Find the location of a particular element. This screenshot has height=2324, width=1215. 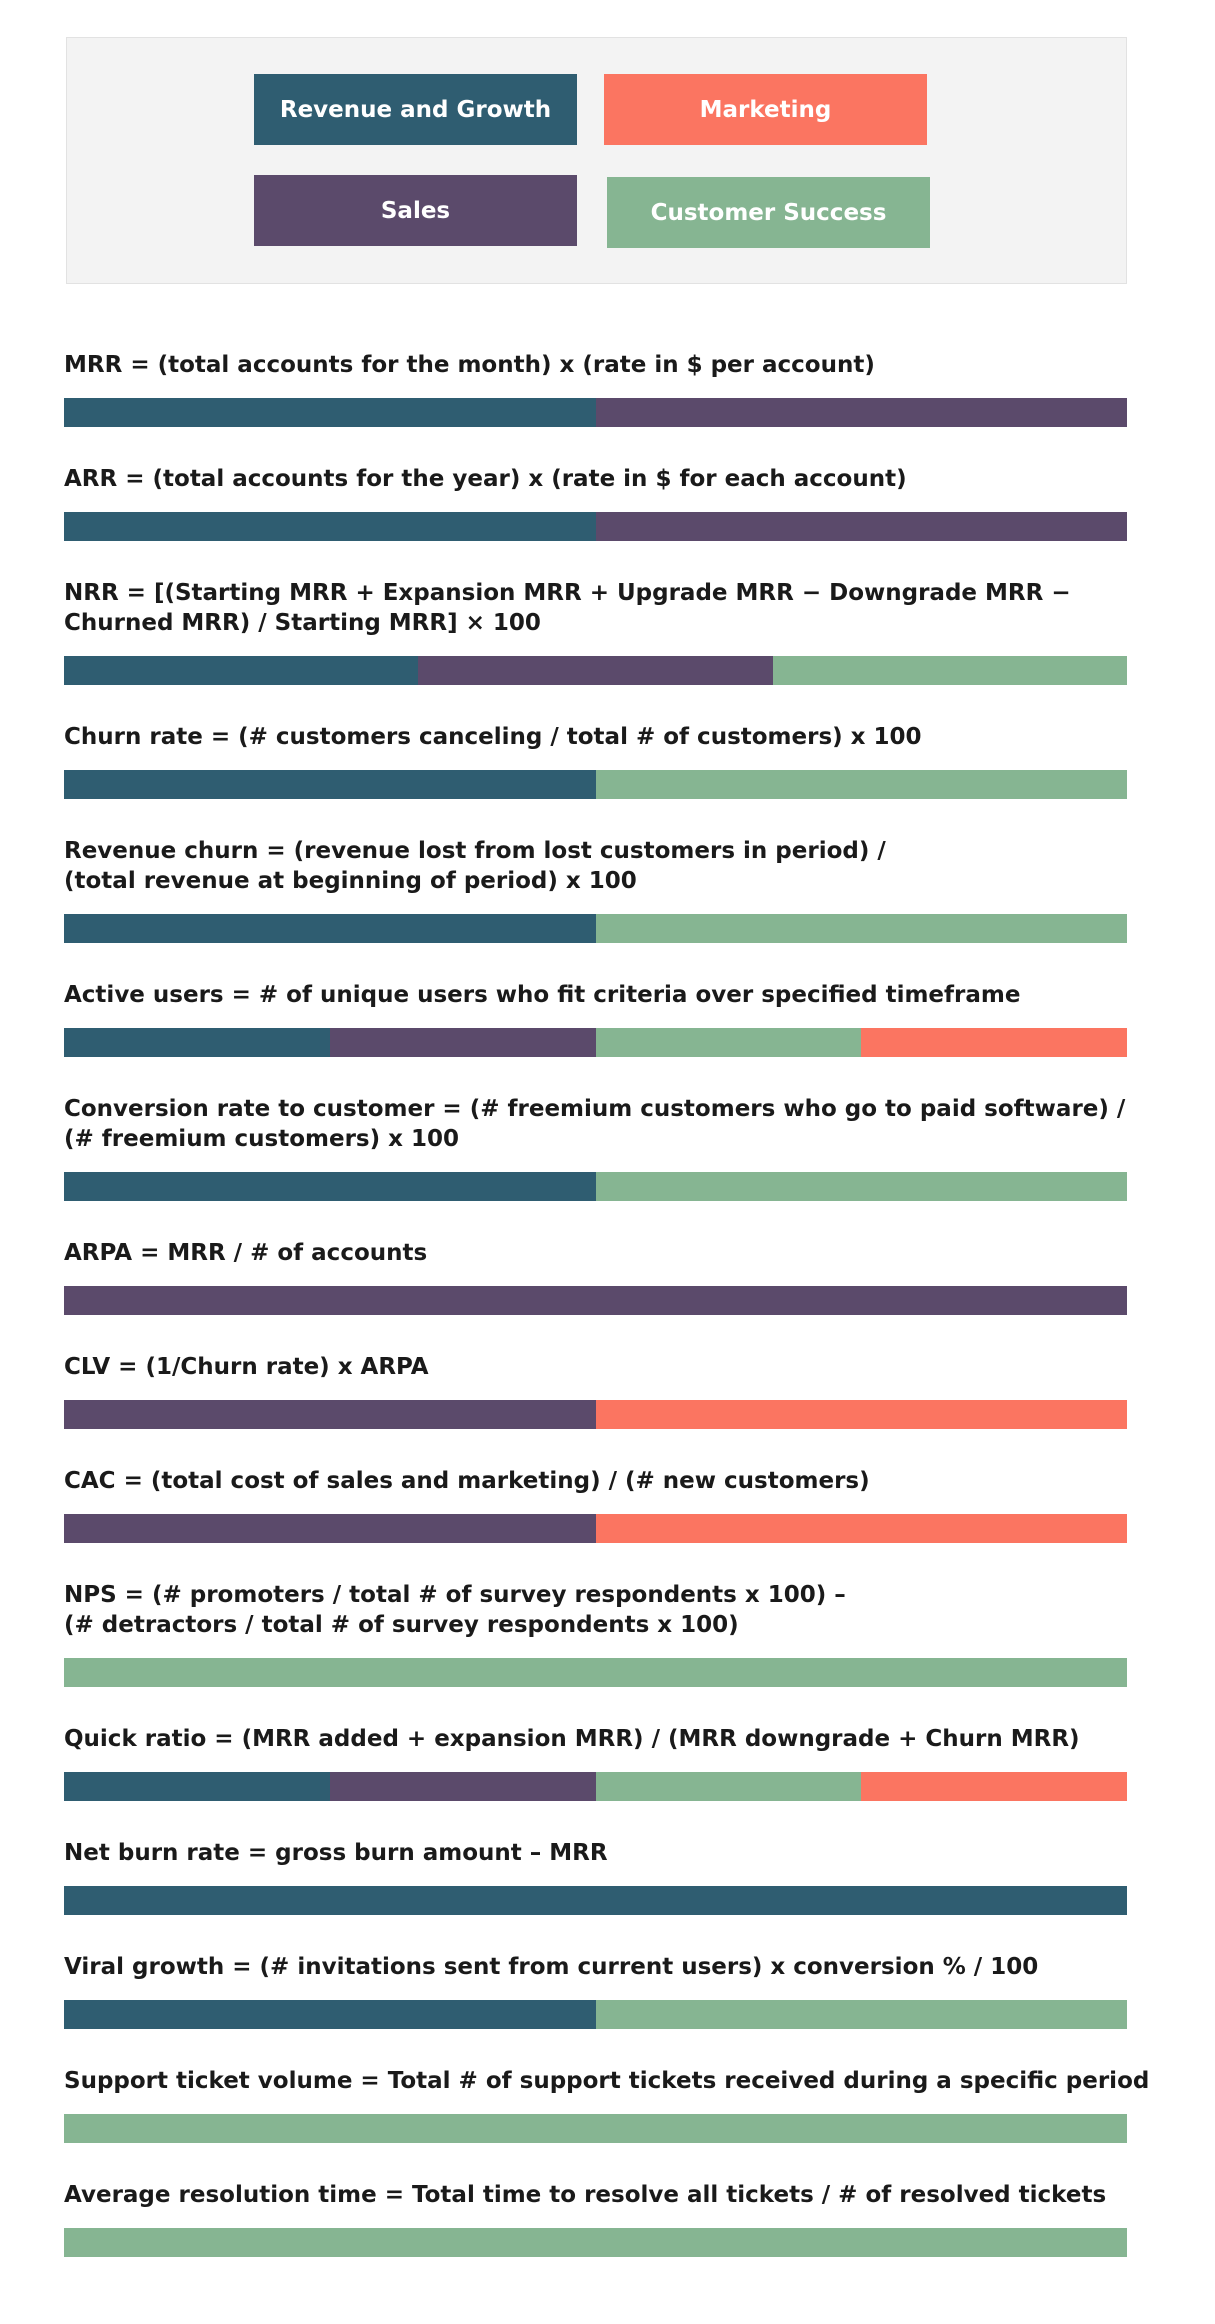

formula-text: (# freemium customers) x 100 is located at coordinates (261, 1139).